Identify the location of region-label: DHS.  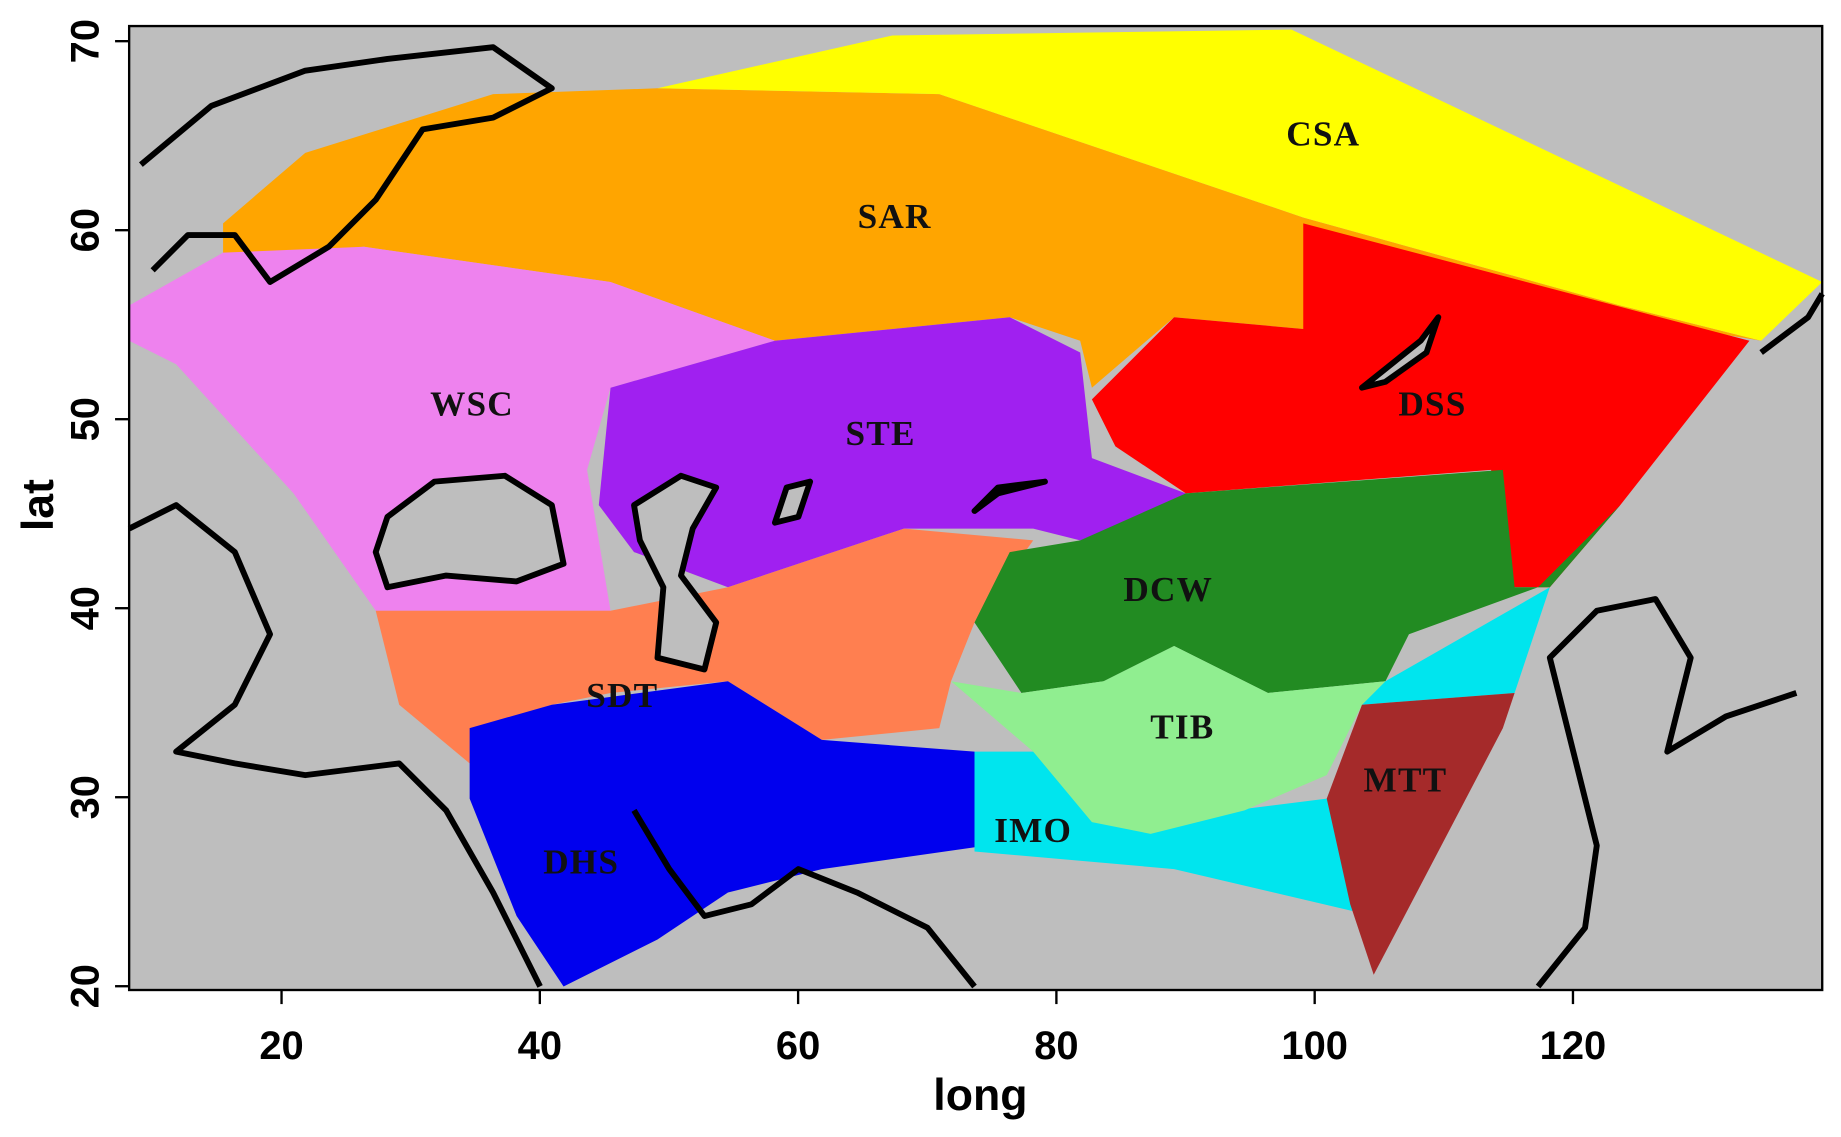
(581, 862).